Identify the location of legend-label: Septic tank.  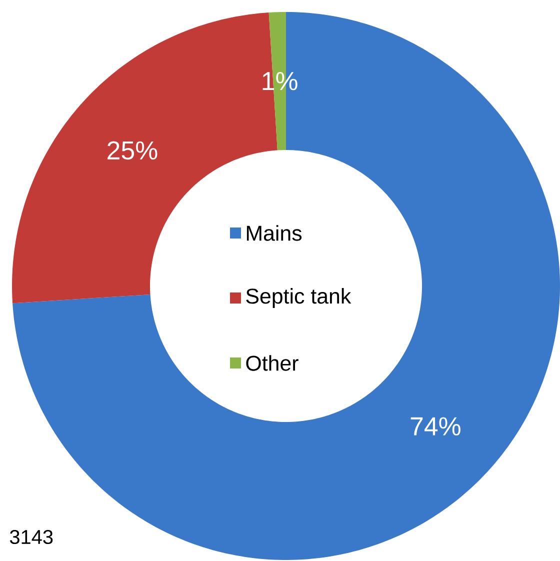
(299, 298).